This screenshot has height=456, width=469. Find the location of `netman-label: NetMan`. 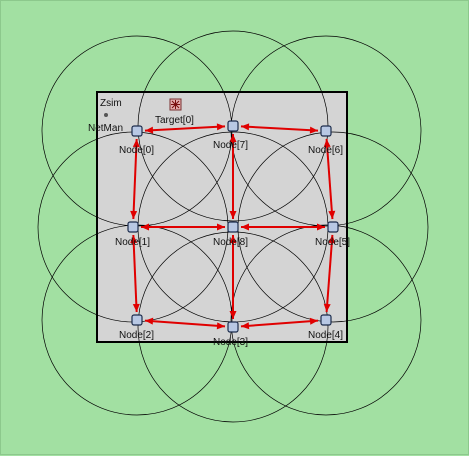

netman-label: NetMan is located at coordinates (105, 128).